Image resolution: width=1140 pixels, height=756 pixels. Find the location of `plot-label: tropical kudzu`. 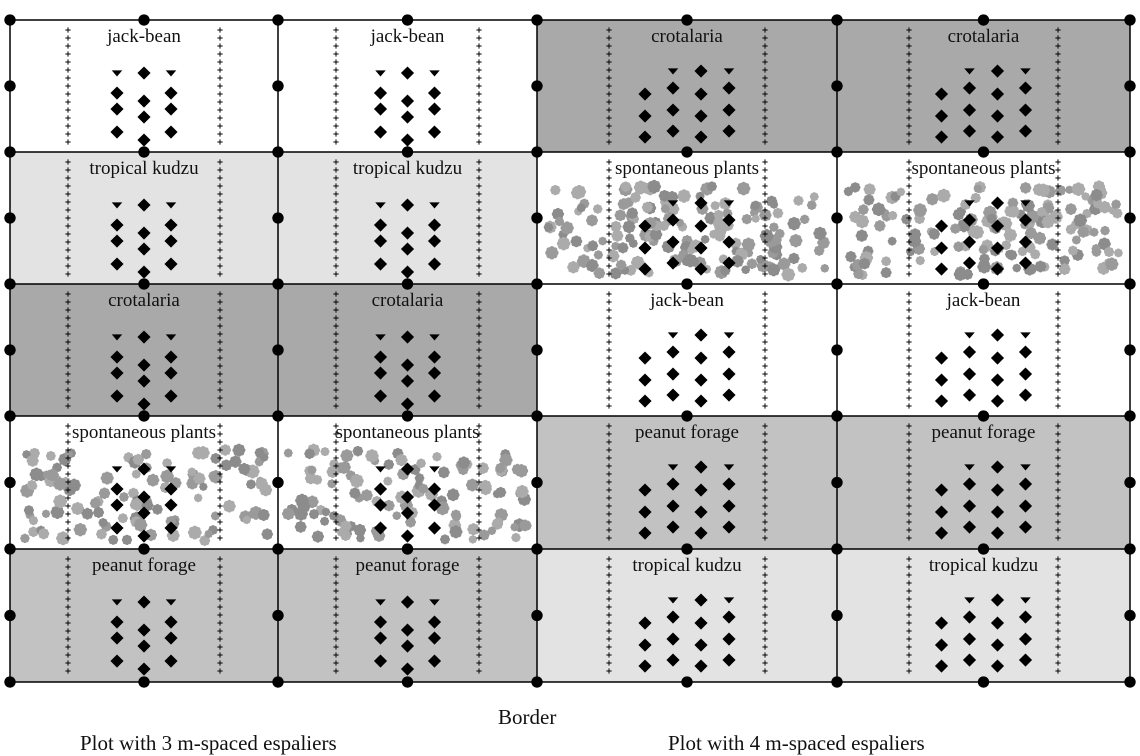

plot-label: tropical kudzu is located at coordinates (144, 168).